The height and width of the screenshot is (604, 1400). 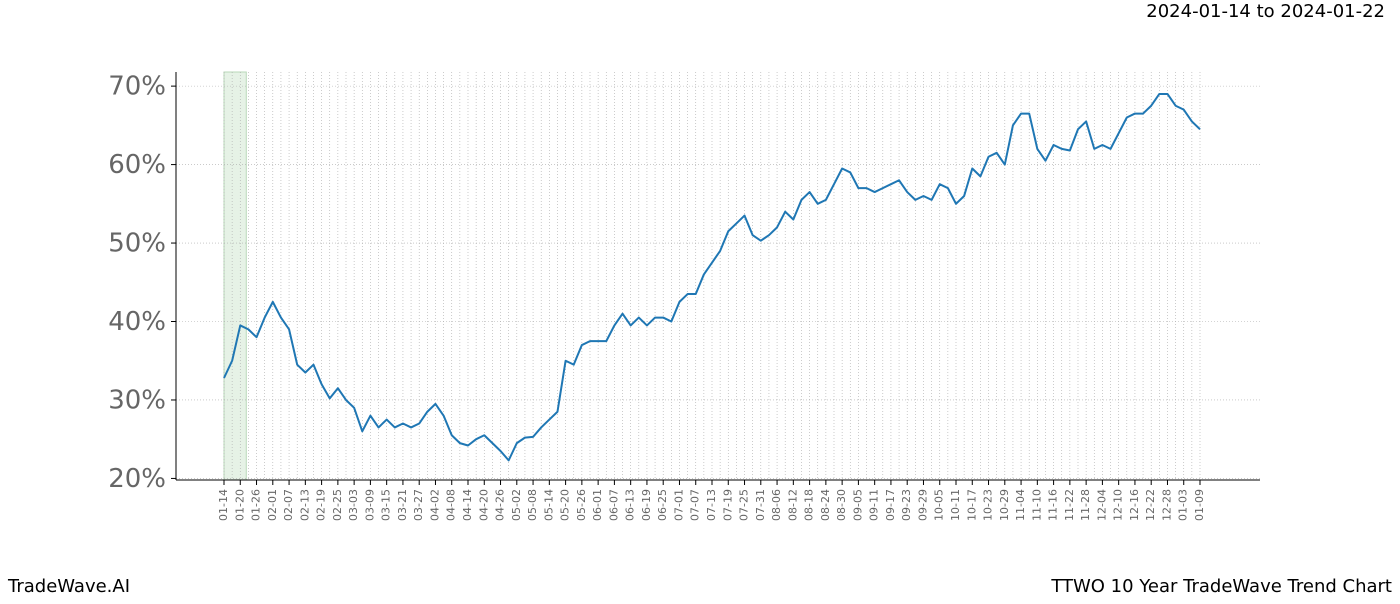 I want to click on x-tick-label: 12-10, so click(x=1118, y=505).